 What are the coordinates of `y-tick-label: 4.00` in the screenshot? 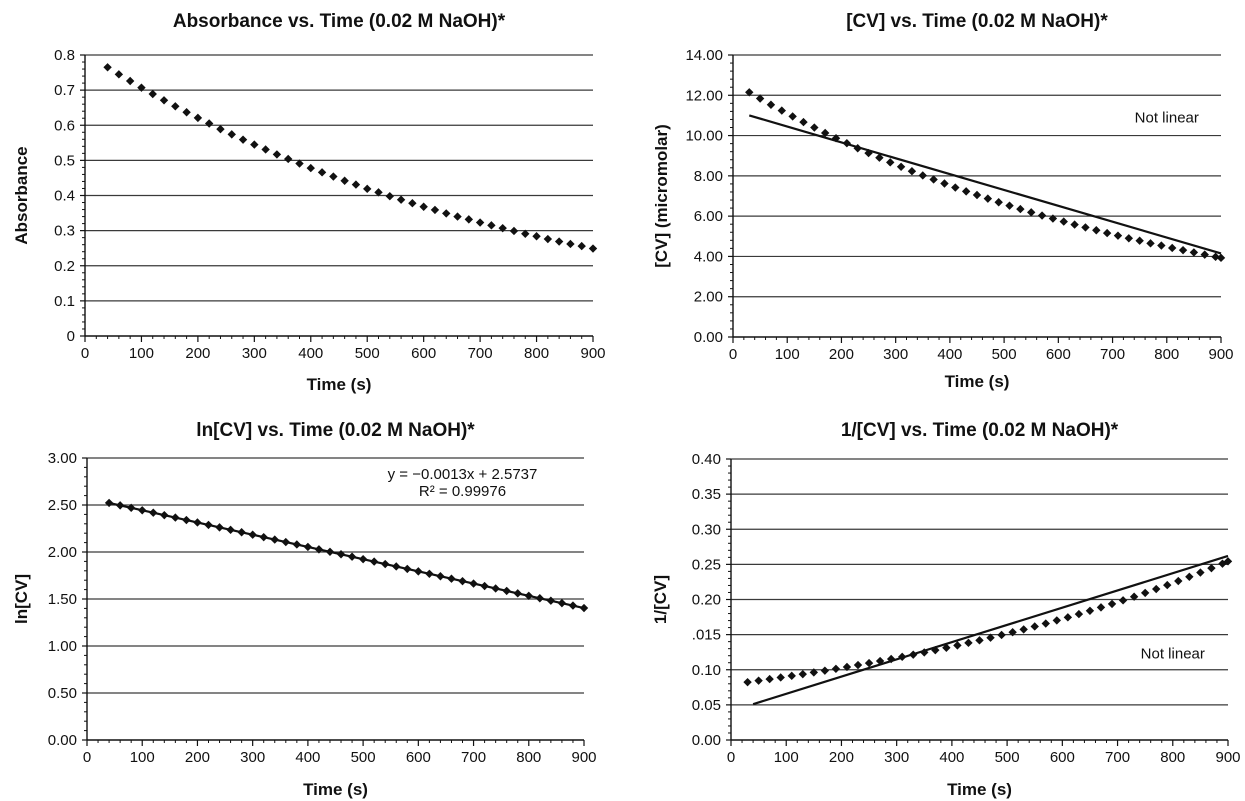 It's located at (708, 256).